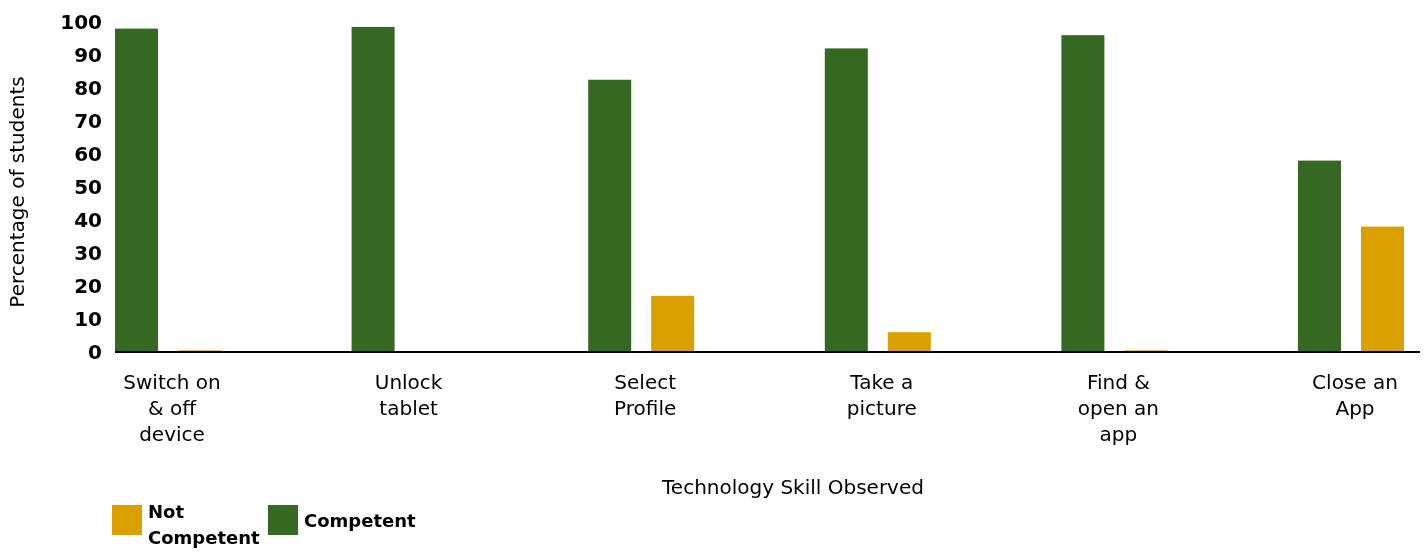 The image size is (1426, 556). What do you see at coordinates (88, 286) in the screenshot?
I see `y-tick-label: 20` at bounding box center [88, 286].